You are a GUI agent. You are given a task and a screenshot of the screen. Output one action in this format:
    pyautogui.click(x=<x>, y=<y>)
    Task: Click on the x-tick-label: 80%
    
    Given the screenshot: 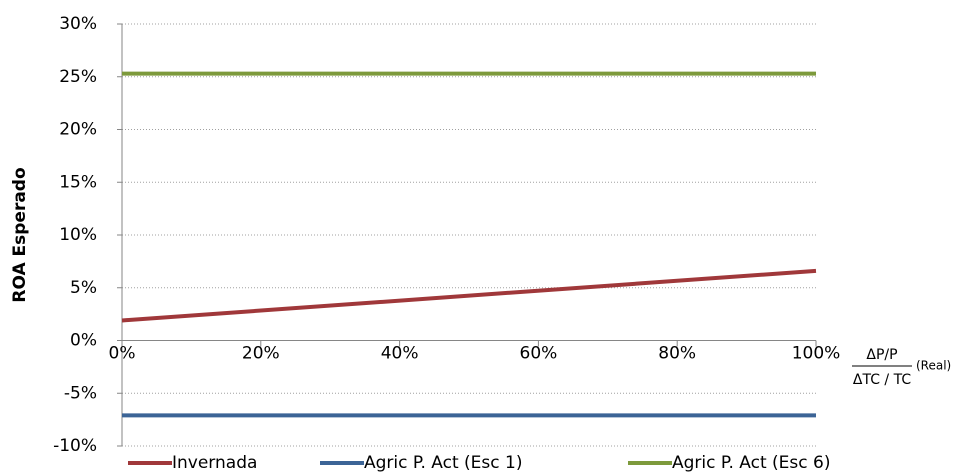 What is the action you would take?
    pyautogui.click(x=677, y=354)
    